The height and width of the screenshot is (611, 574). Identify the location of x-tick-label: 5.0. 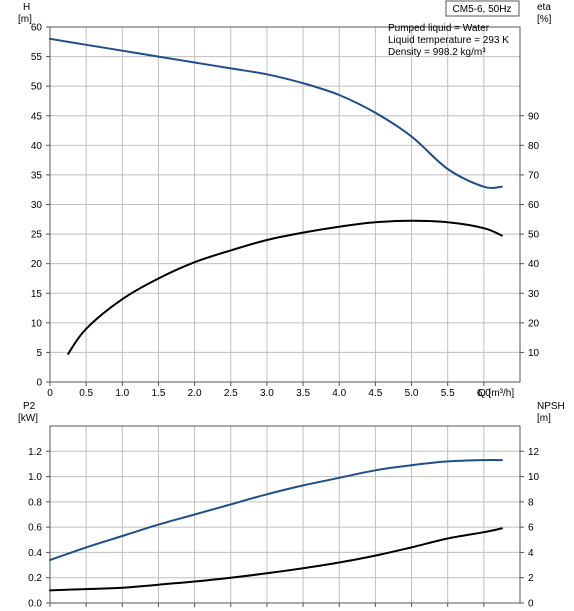
(412, 393).